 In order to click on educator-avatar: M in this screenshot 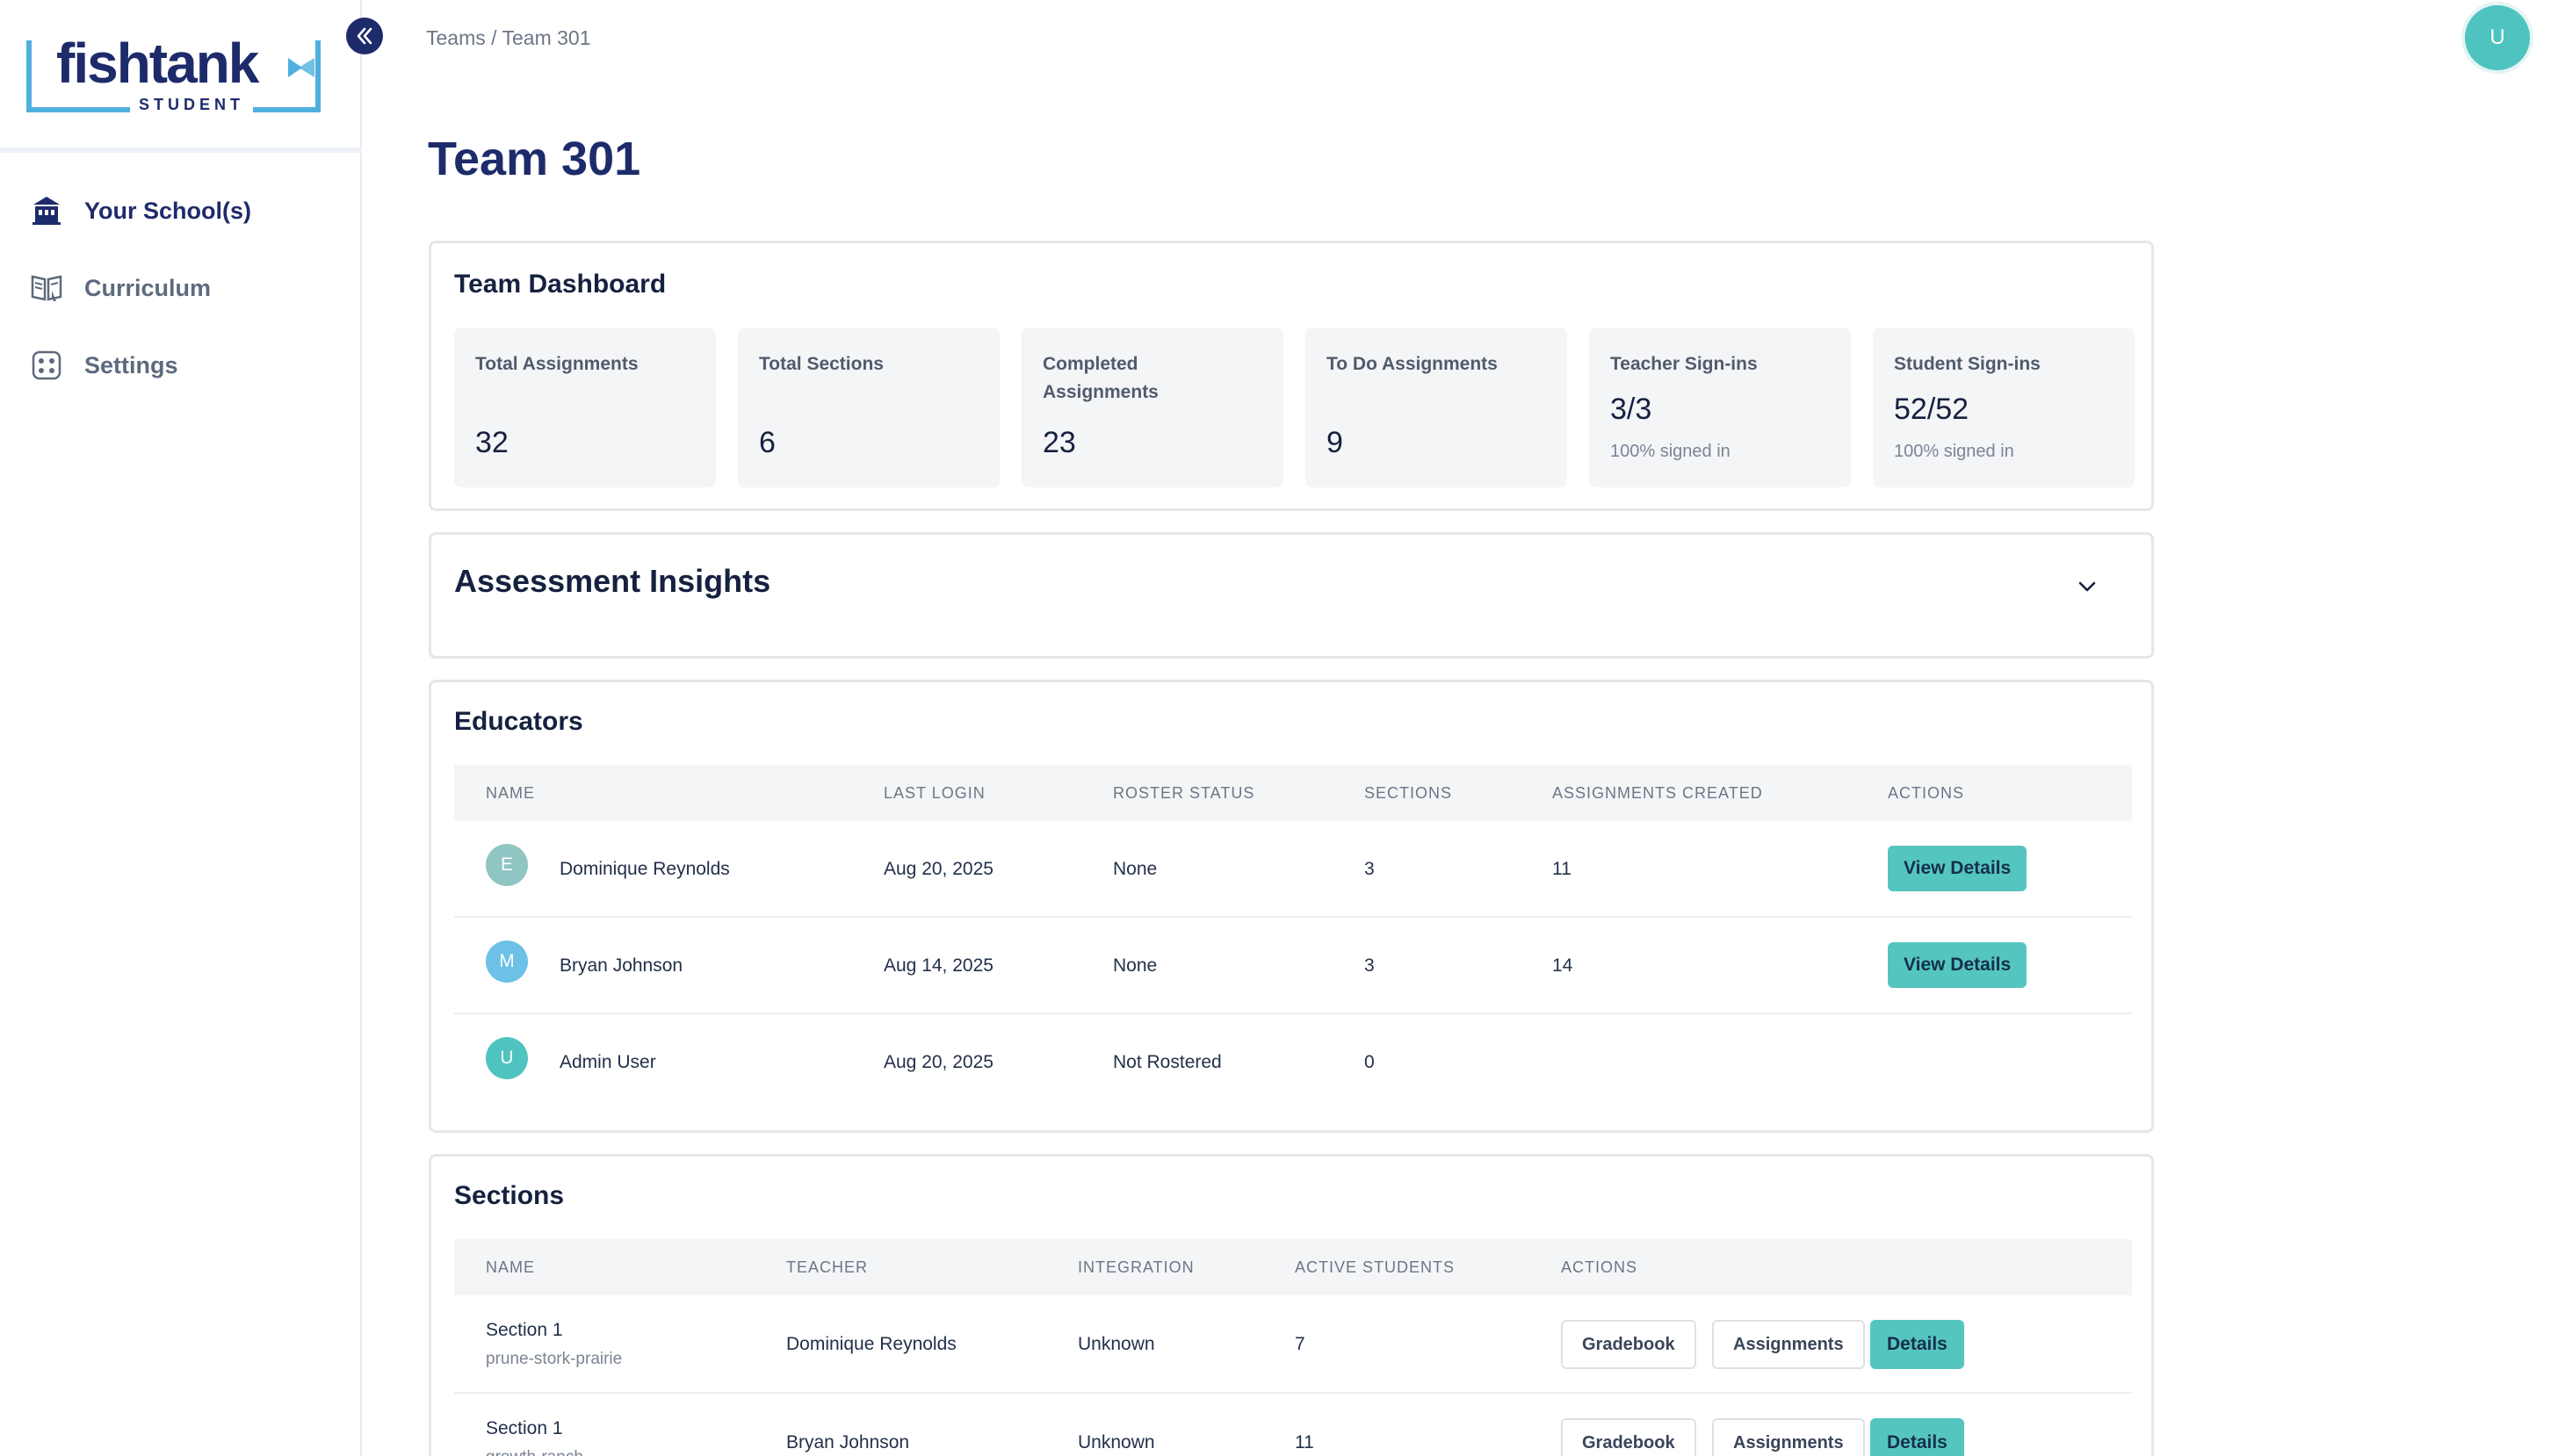, I will do `click(507, 962)`.